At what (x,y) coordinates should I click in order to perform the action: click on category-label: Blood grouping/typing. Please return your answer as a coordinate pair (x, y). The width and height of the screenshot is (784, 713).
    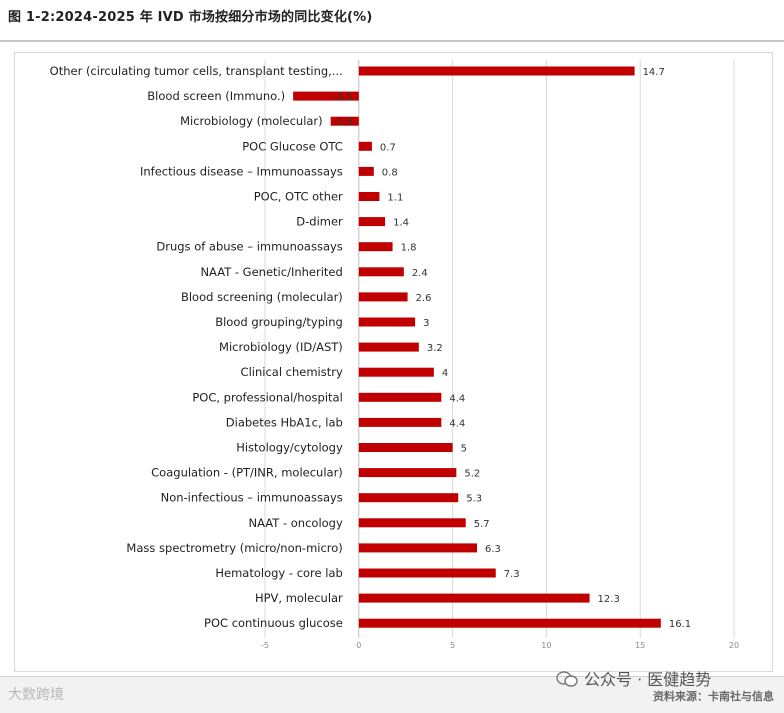
    Looking at the image, I should click on (279, 322).